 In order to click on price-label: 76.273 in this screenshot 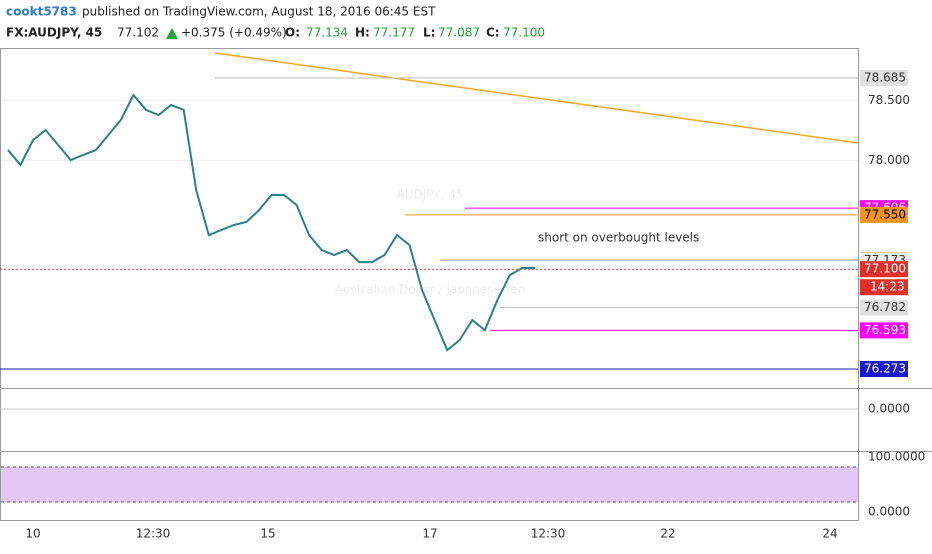, I will do `click(885, 369)`.